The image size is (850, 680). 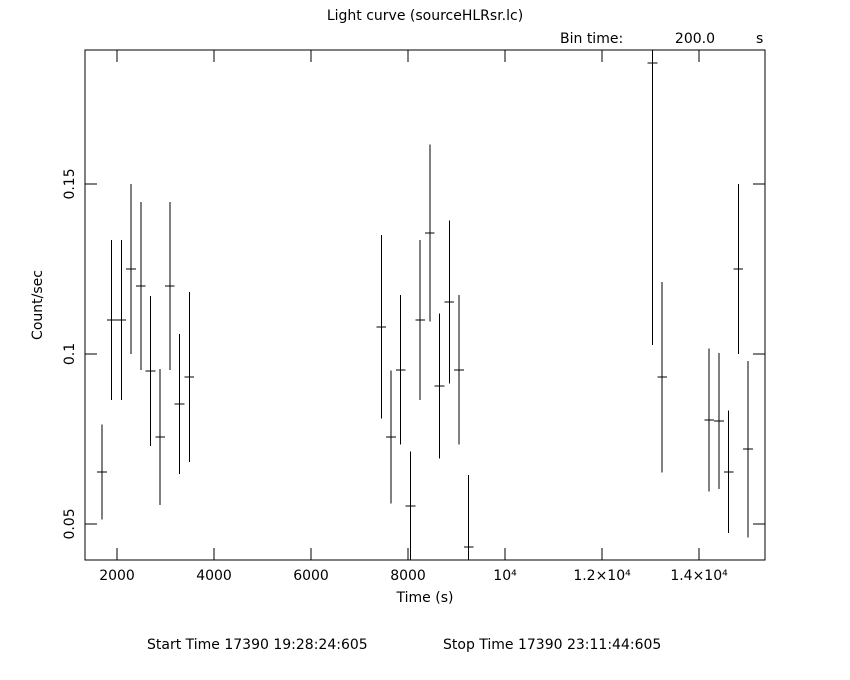 I want to click on x-tick-label: 1.4×10⁴, so click(x=699, y=576).